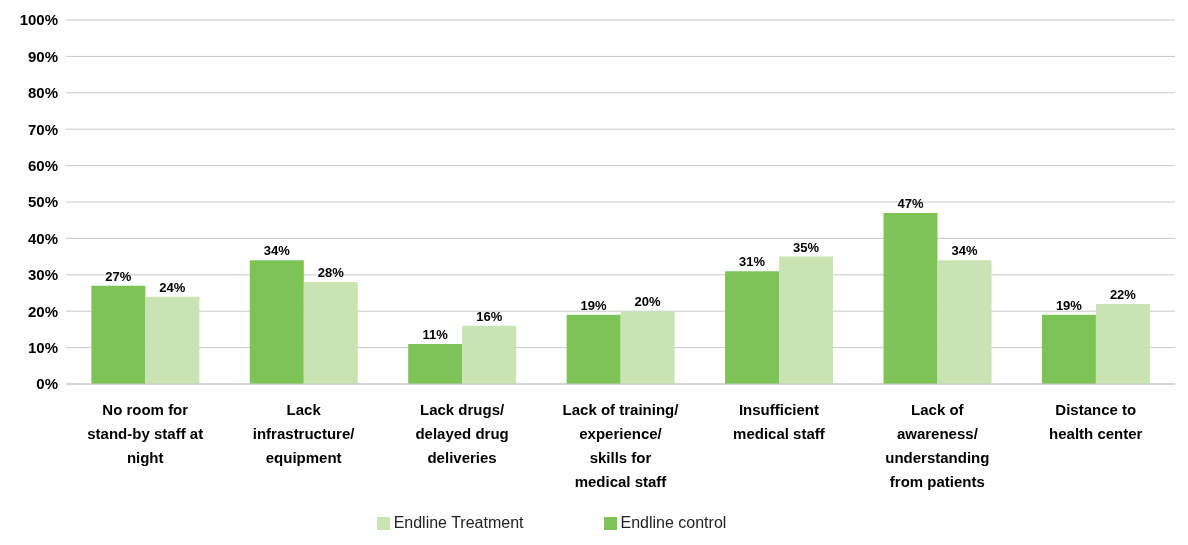  Describe the element at coordinates (462, 433) in the screenshot. I see `x-tick-label: Lack drugs/ delayed drug deliveries` at that location.